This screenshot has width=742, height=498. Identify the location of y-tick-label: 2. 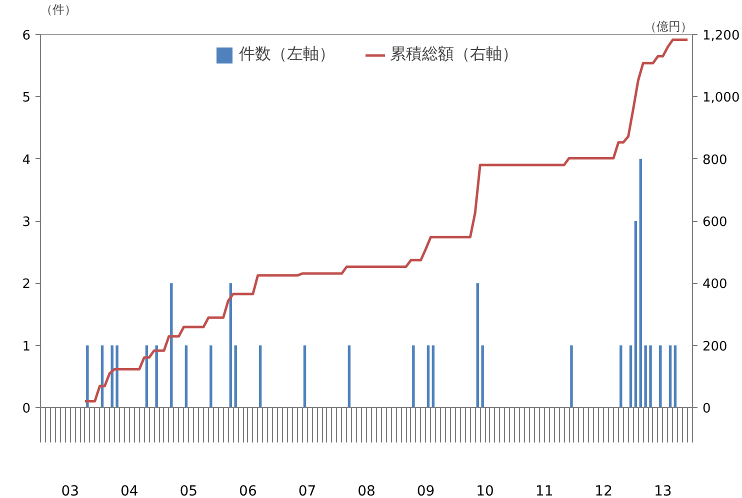
(26, 284).